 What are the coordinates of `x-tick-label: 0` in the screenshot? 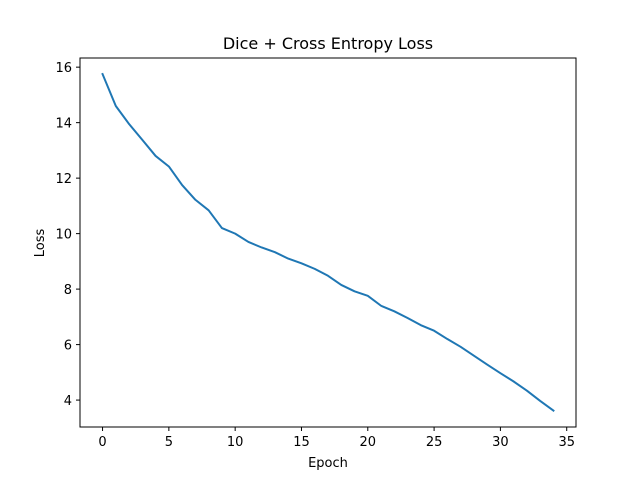 It's located at (102, 442).